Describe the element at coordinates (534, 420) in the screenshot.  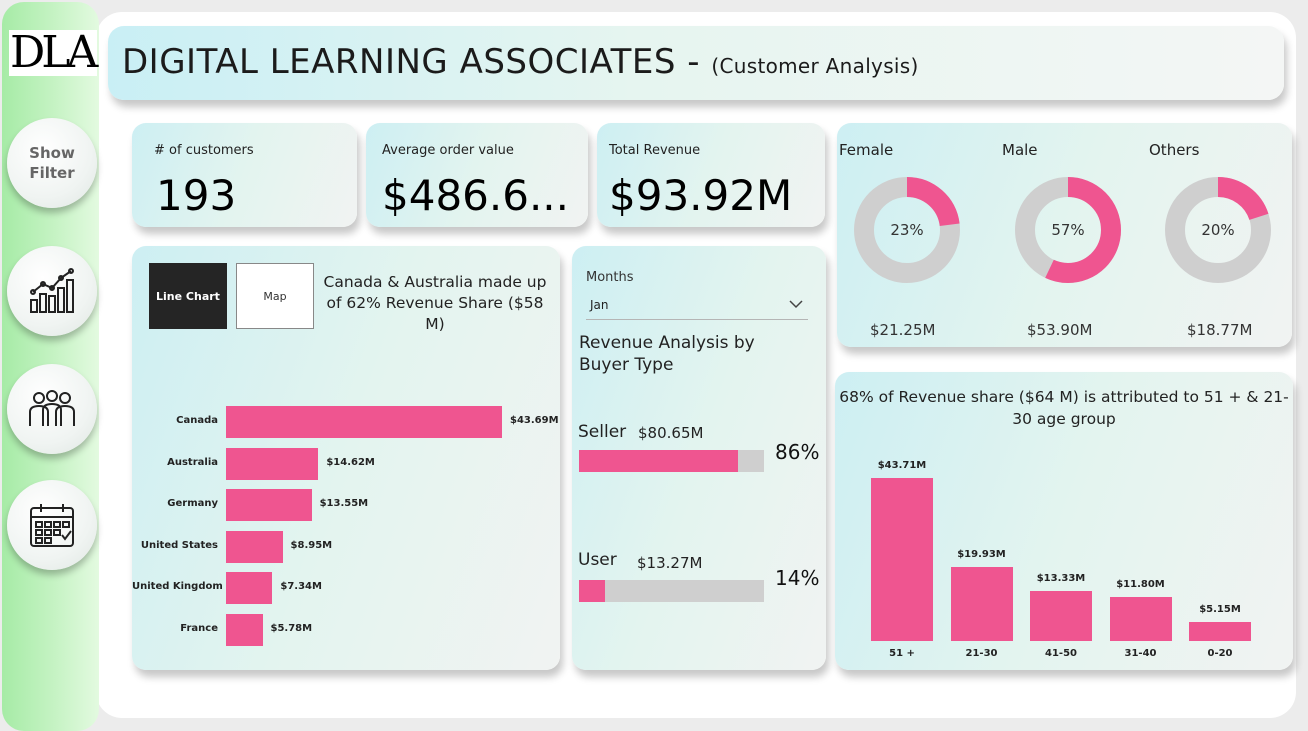
I see `country-value-label: $43.69M` at that location.